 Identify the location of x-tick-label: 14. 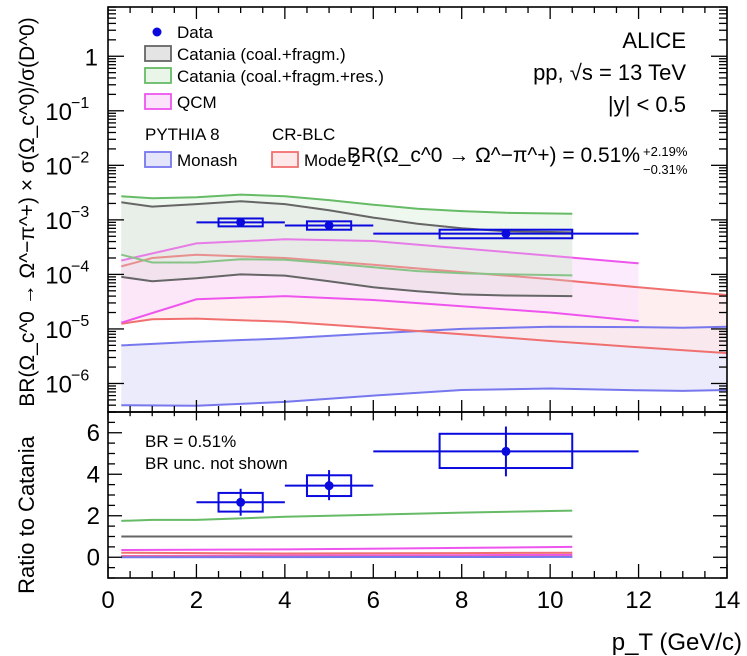
(727, 600).